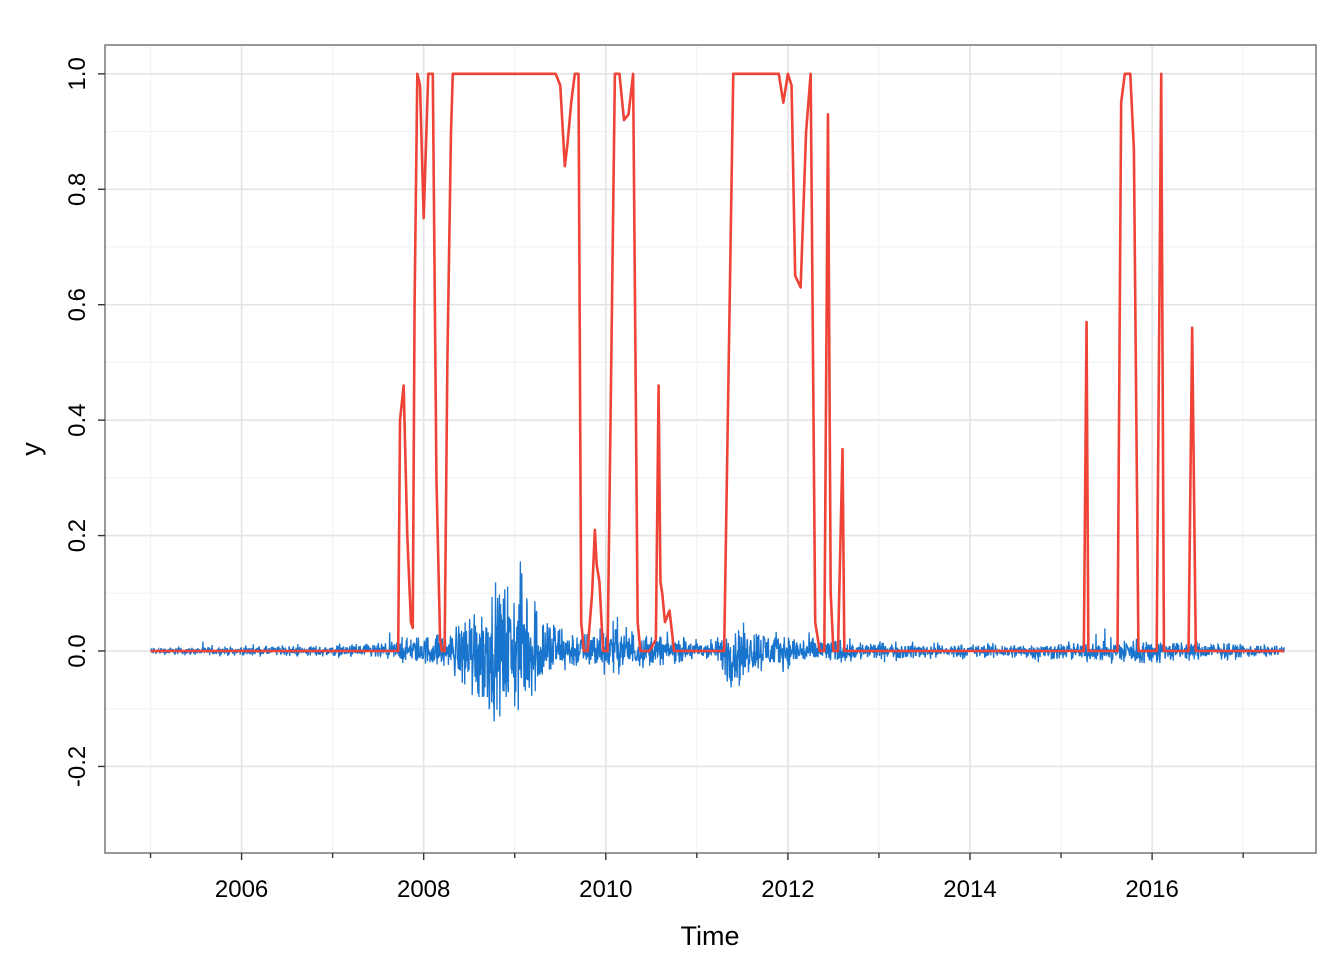 Image resolution: width=1344 pixels, height=960 pixels. I want to click on y-tick-label: -0.2, so click(77, 766).